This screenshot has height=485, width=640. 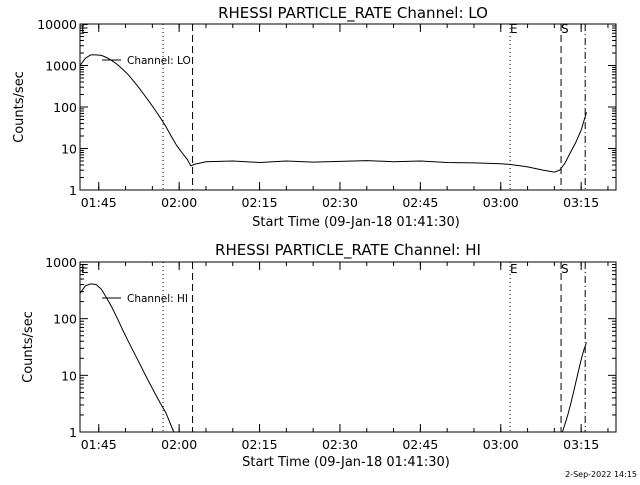 What do you see at coordinates (356, 222) in the screenshot?
I see `x-axis-label-lo: Start Time (09-Jan-18 01:41:30)` at bounding box center [356, 222].